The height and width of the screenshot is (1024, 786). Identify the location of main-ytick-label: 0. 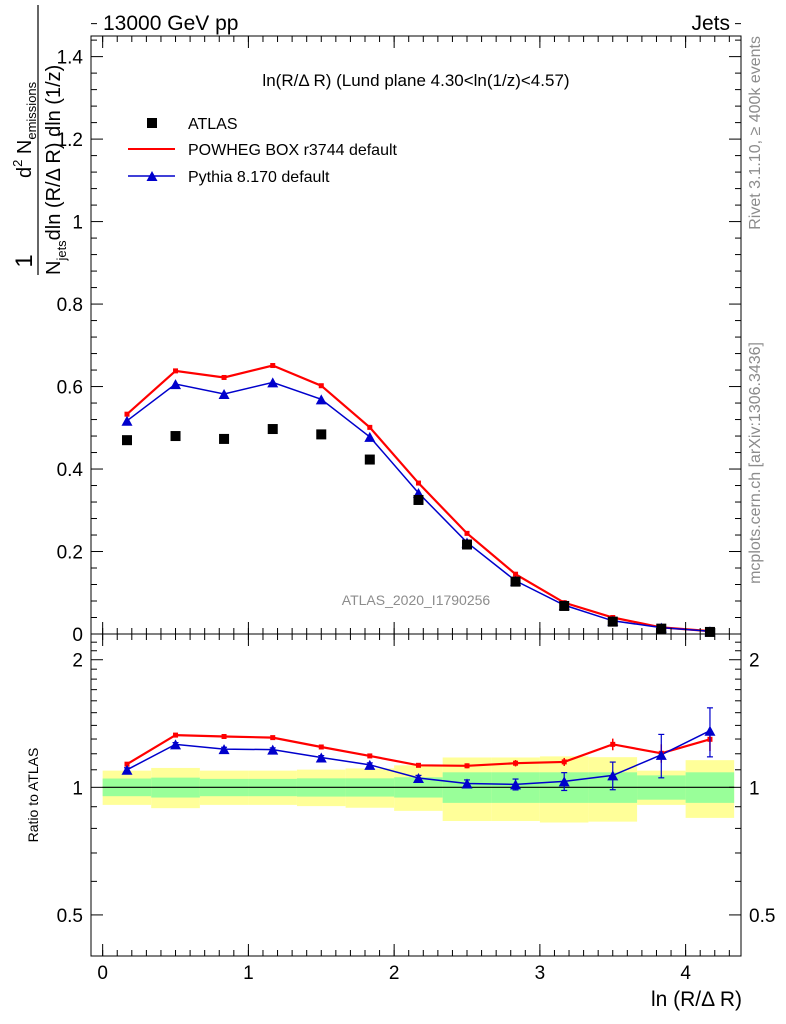
(77, 635).